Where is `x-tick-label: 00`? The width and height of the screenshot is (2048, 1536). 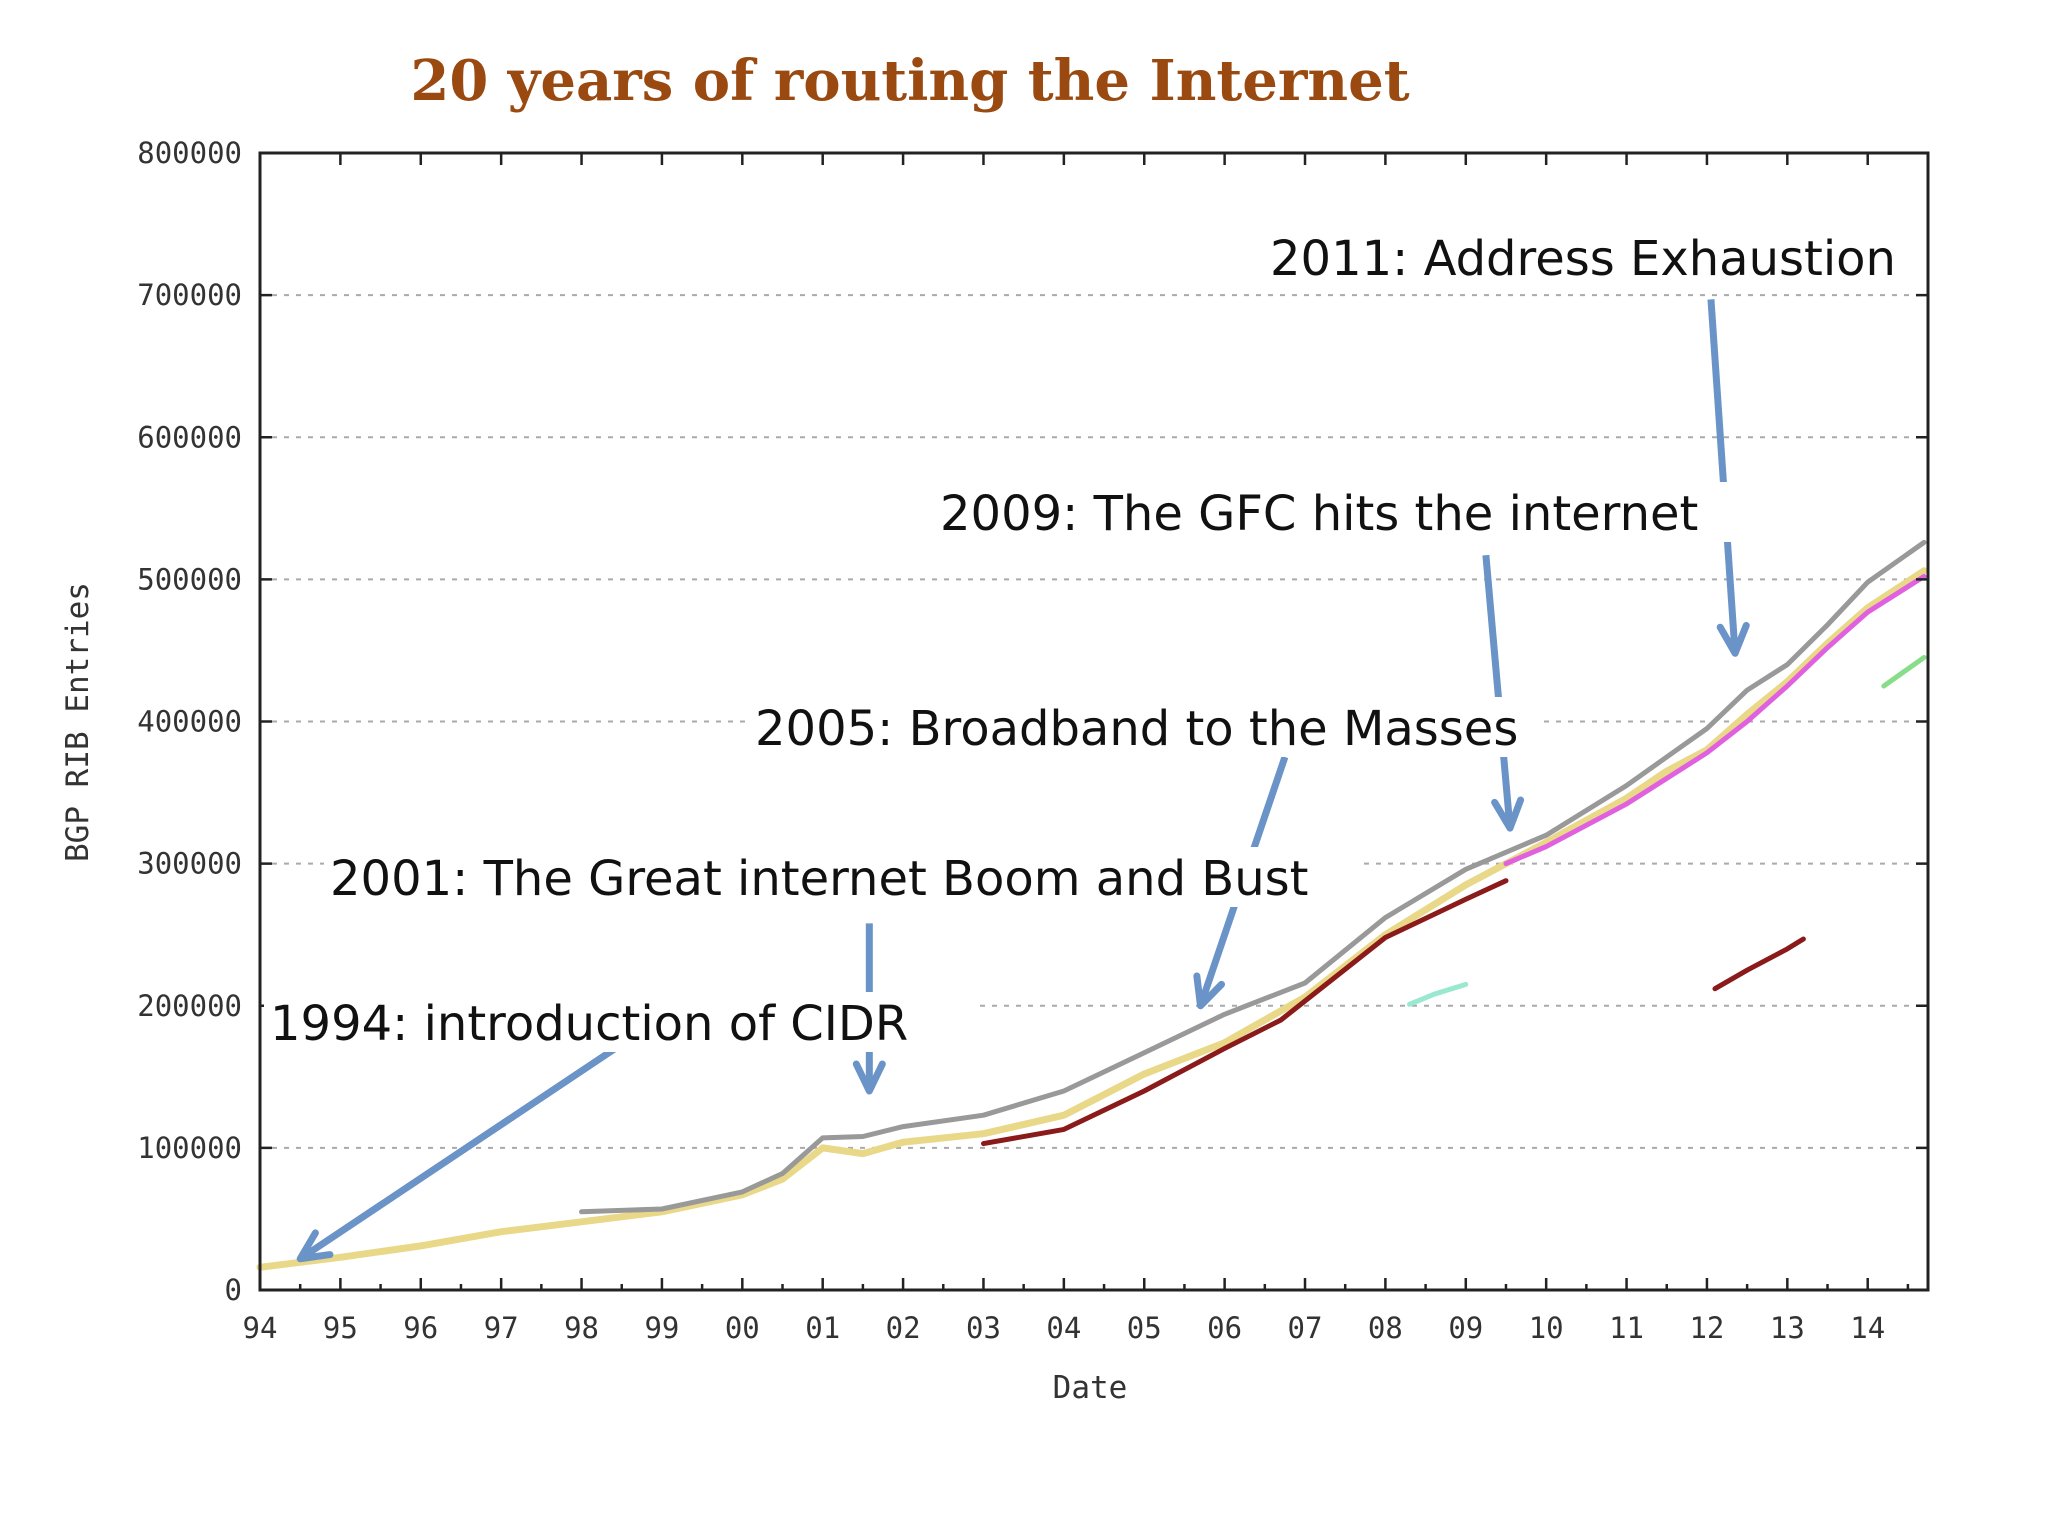
x-tick-label: 00 is located at coordinates (742, 1328).